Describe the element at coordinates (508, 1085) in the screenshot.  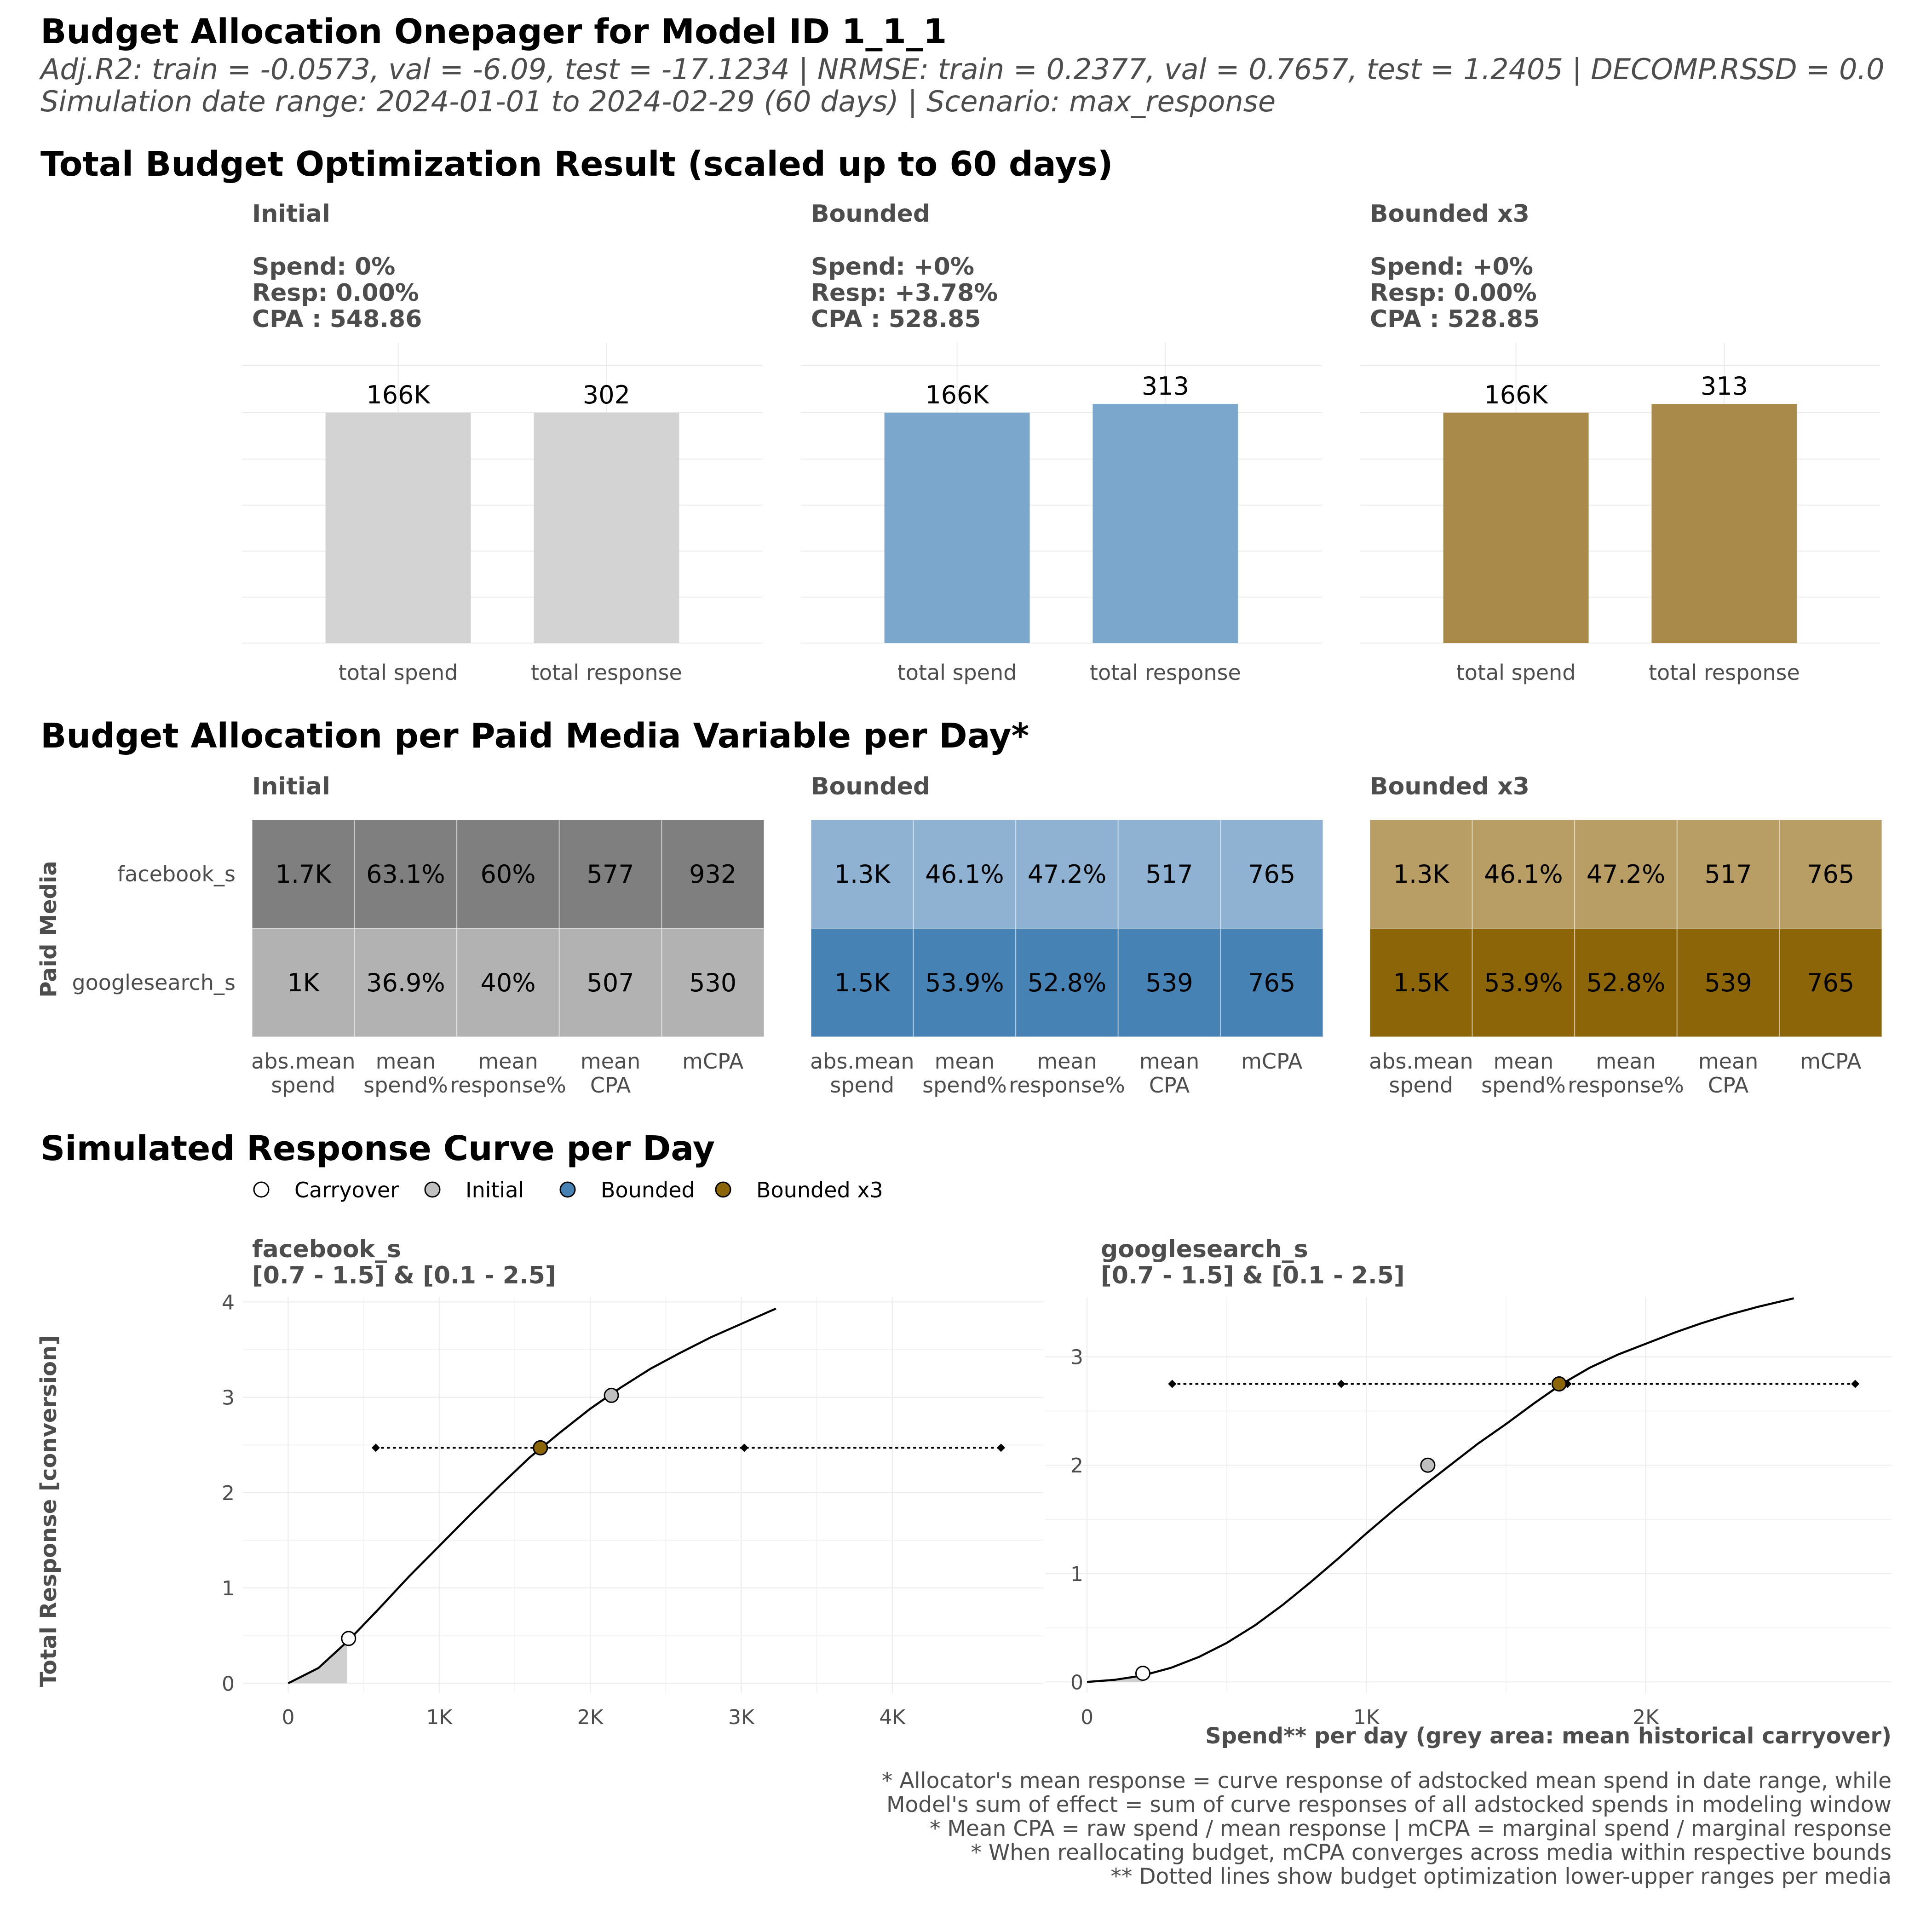
I see `column-label-line: response%` at that location.